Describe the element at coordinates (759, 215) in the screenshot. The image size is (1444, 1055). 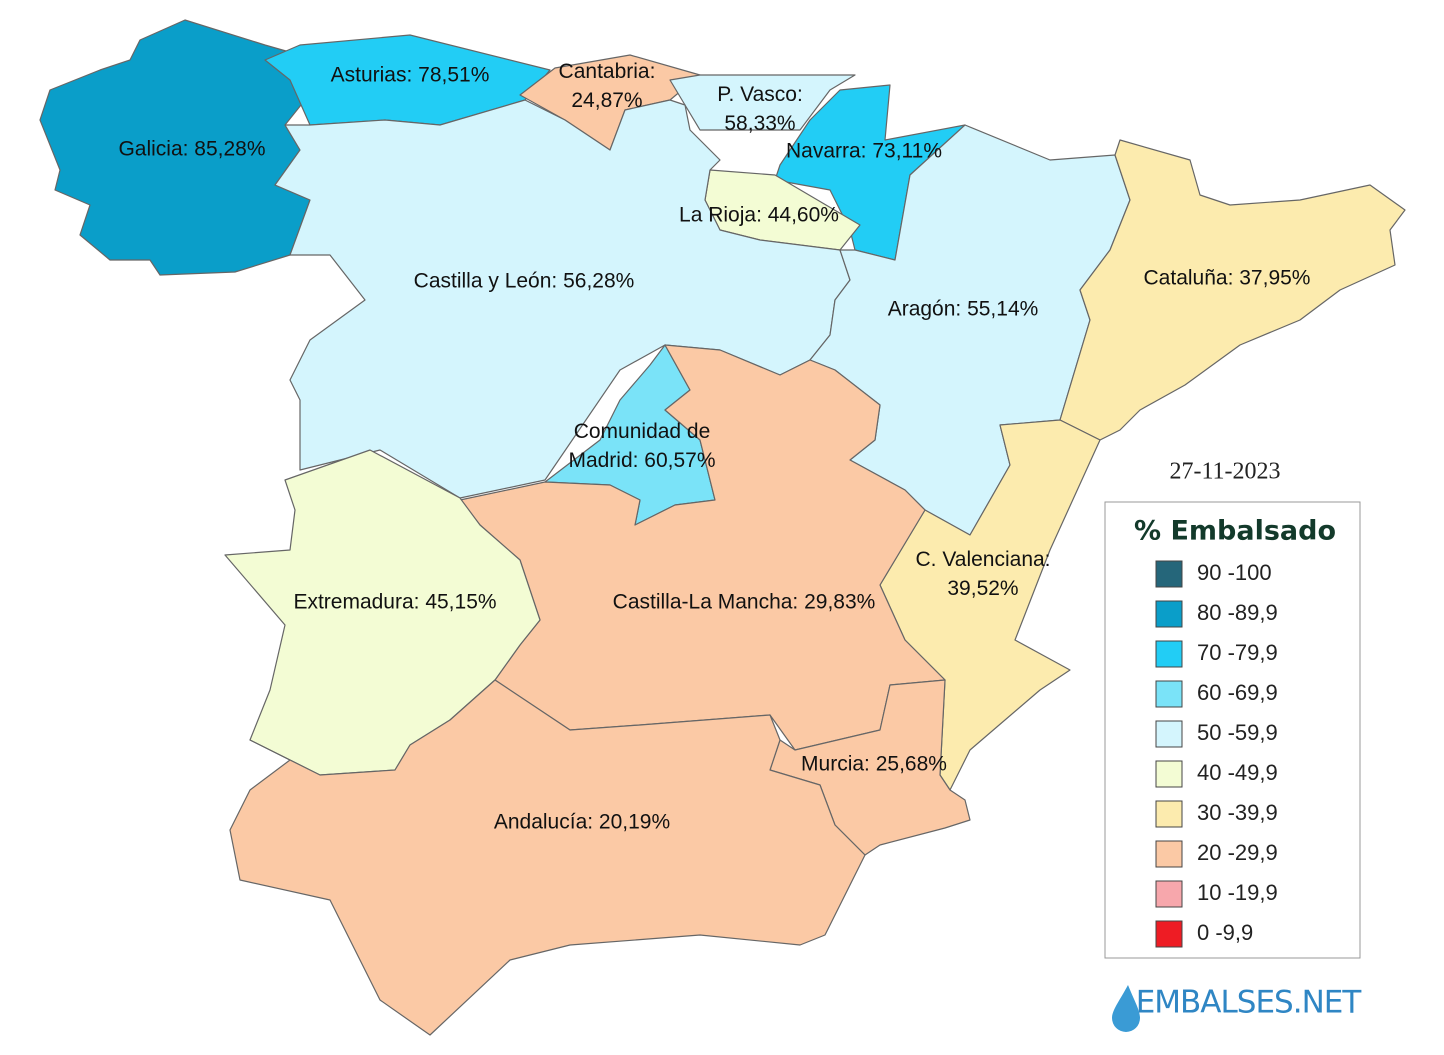
I see `region-label: La Rioja: 44,60%` at that location.